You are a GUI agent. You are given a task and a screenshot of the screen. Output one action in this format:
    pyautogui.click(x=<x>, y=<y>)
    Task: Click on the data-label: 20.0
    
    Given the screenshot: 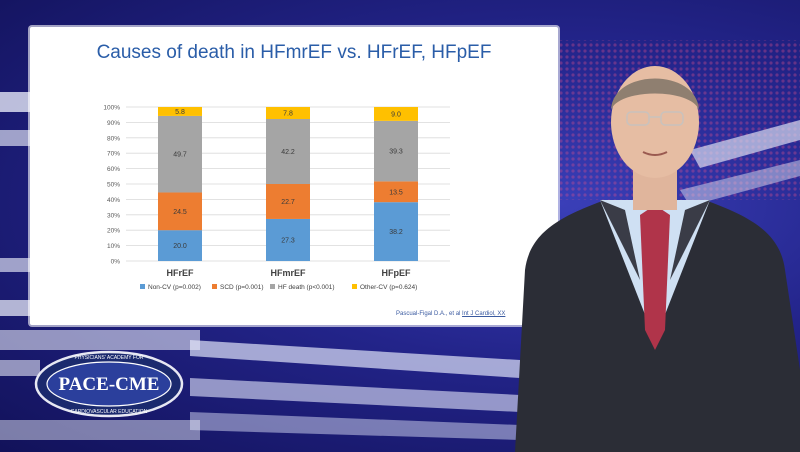 What is the action you would take?
    pyautogui.click(x=180, y=246)
    